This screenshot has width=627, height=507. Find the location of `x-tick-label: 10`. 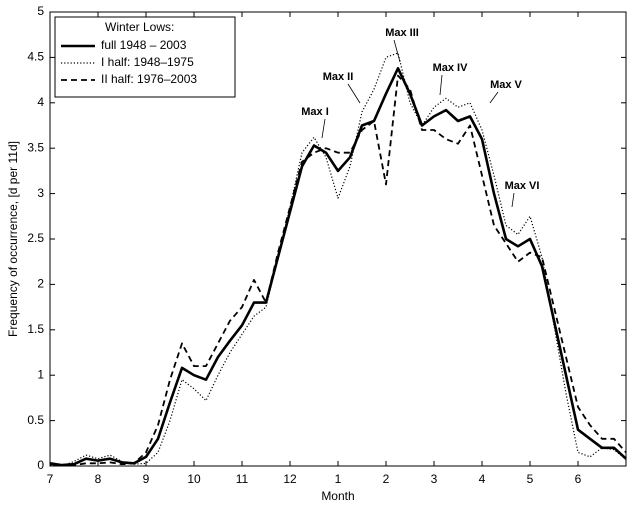

x-tick-label: 10 is located at coordinates (194, 479).